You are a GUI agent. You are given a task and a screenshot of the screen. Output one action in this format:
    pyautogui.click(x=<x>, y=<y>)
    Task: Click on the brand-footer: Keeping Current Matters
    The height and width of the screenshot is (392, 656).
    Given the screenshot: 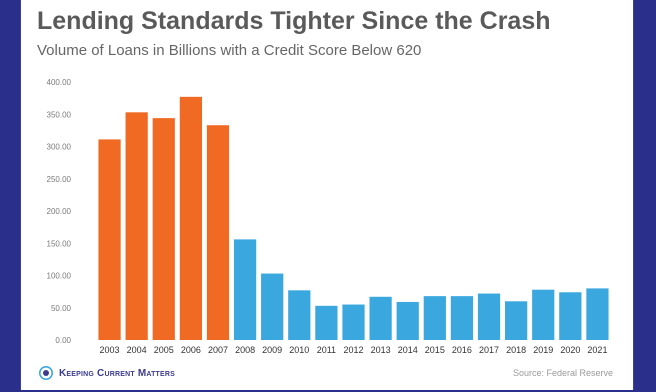 What is the action you would take?
    pyautogui.click(x=107, y=373)
    